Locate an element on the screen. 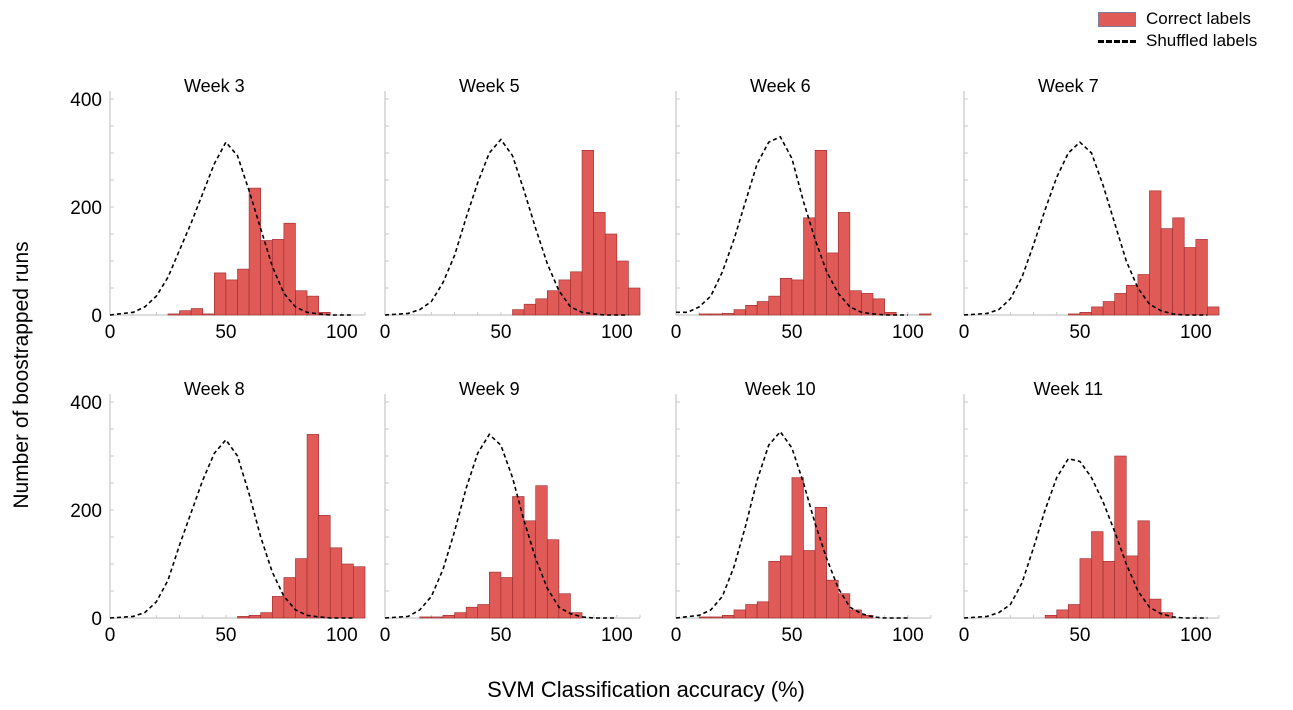 The width and height of the screenshot is (1293, 710). panel-week-5: Week 5 0 50 100 is located at coordinates (510, 209).